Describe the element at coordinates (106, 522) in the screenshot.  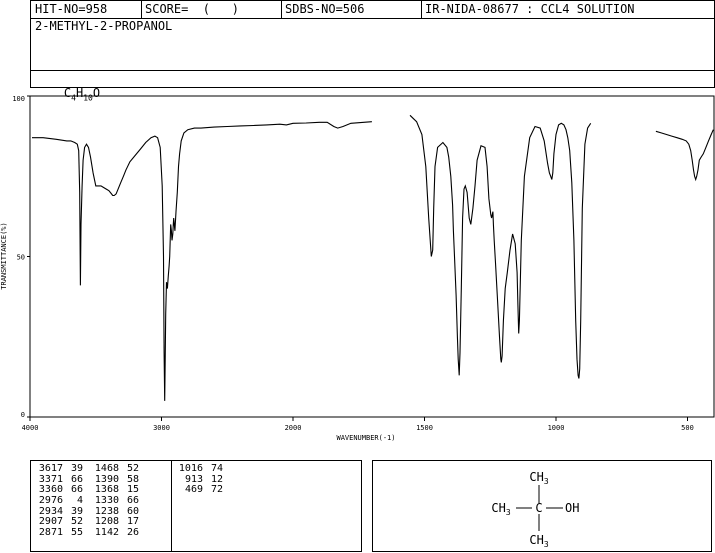
I see `peak-wavenumber: 1208` at that location.